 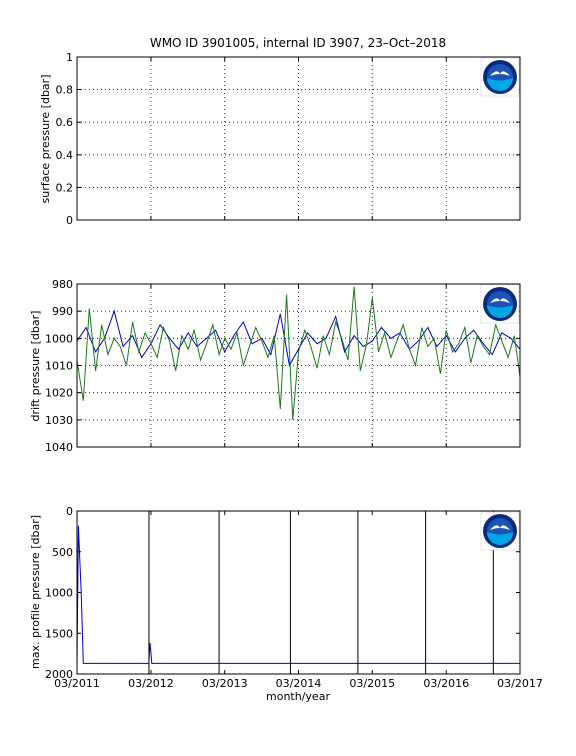 What do you see at coordinates (59, 393) in the screenshot?
I see `y-tick-label: 1020` at bounding box center [59, 393].